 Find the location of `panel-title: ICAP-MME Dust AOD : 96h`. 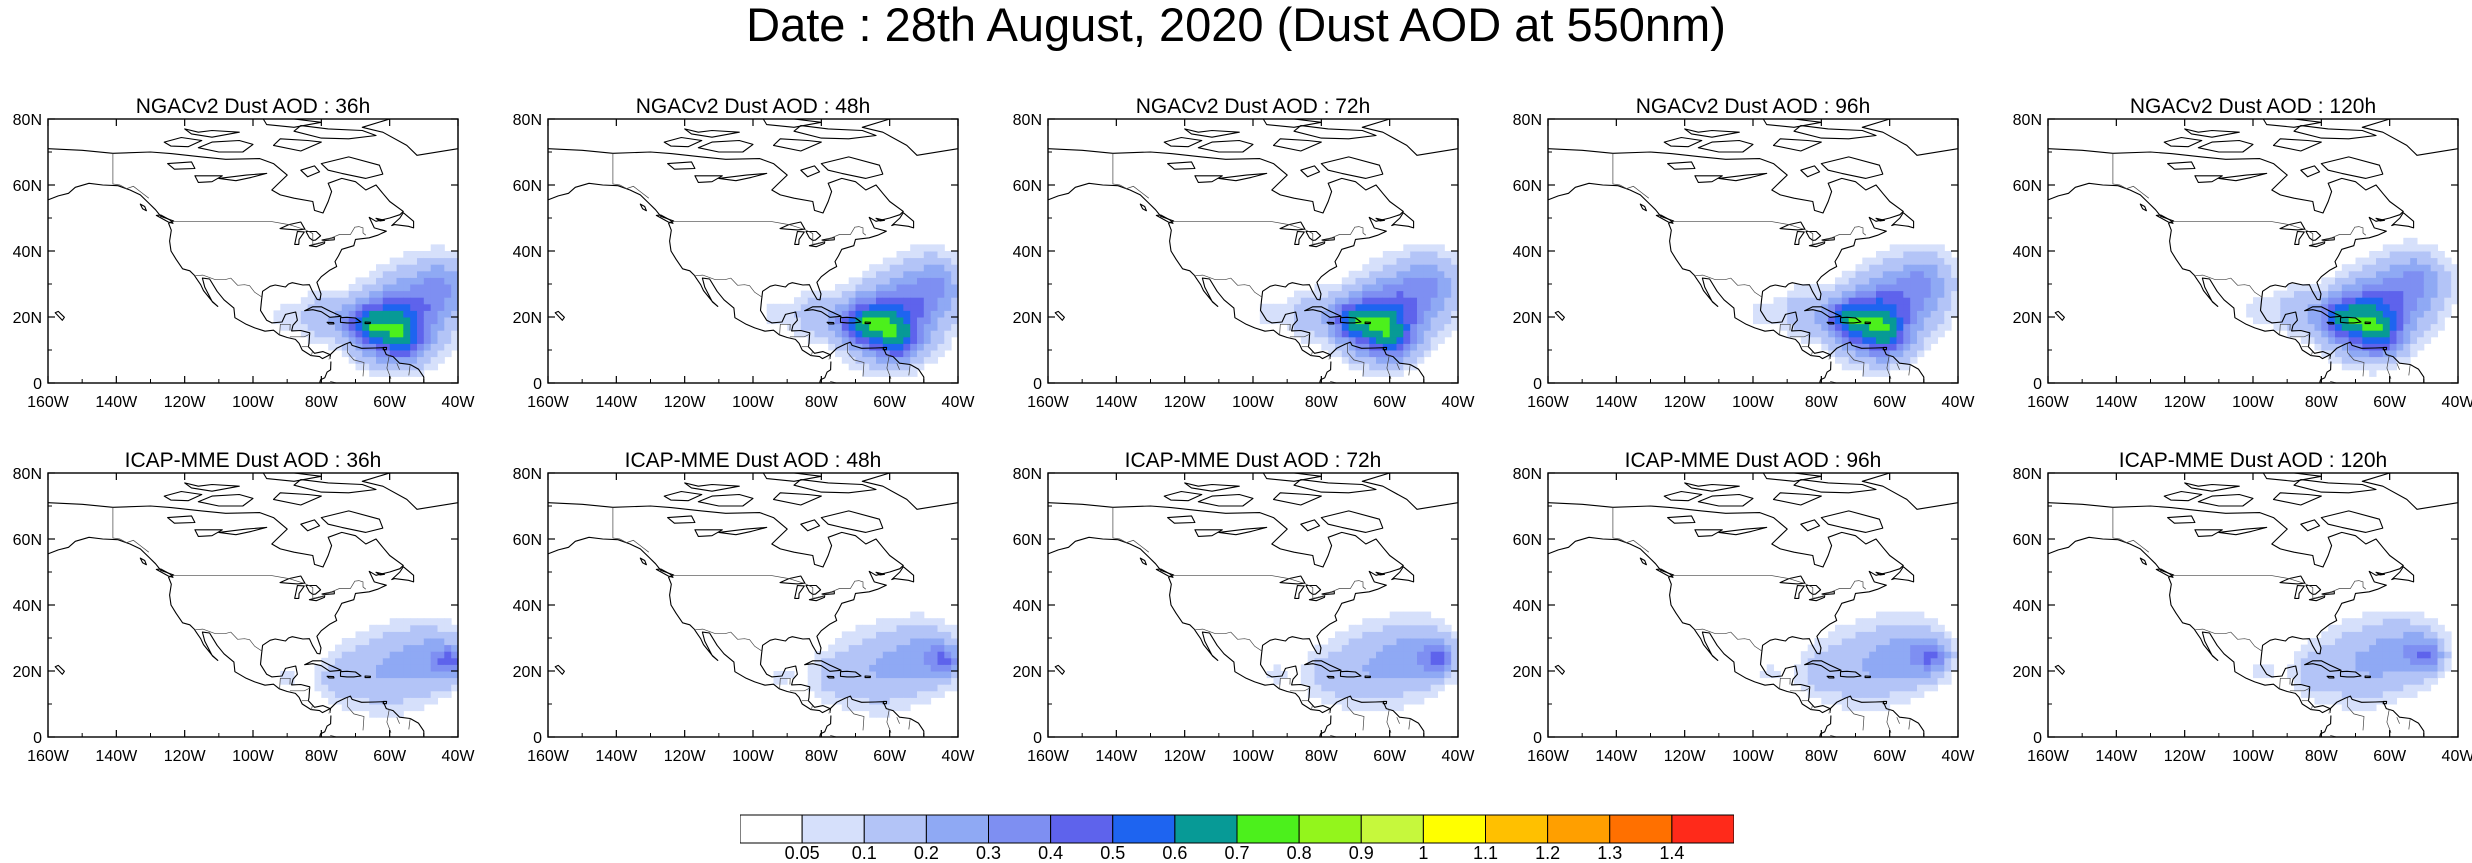

panel-title: ICAP-MME Dust AOD : 96h is located at coordinates (1753, 460).